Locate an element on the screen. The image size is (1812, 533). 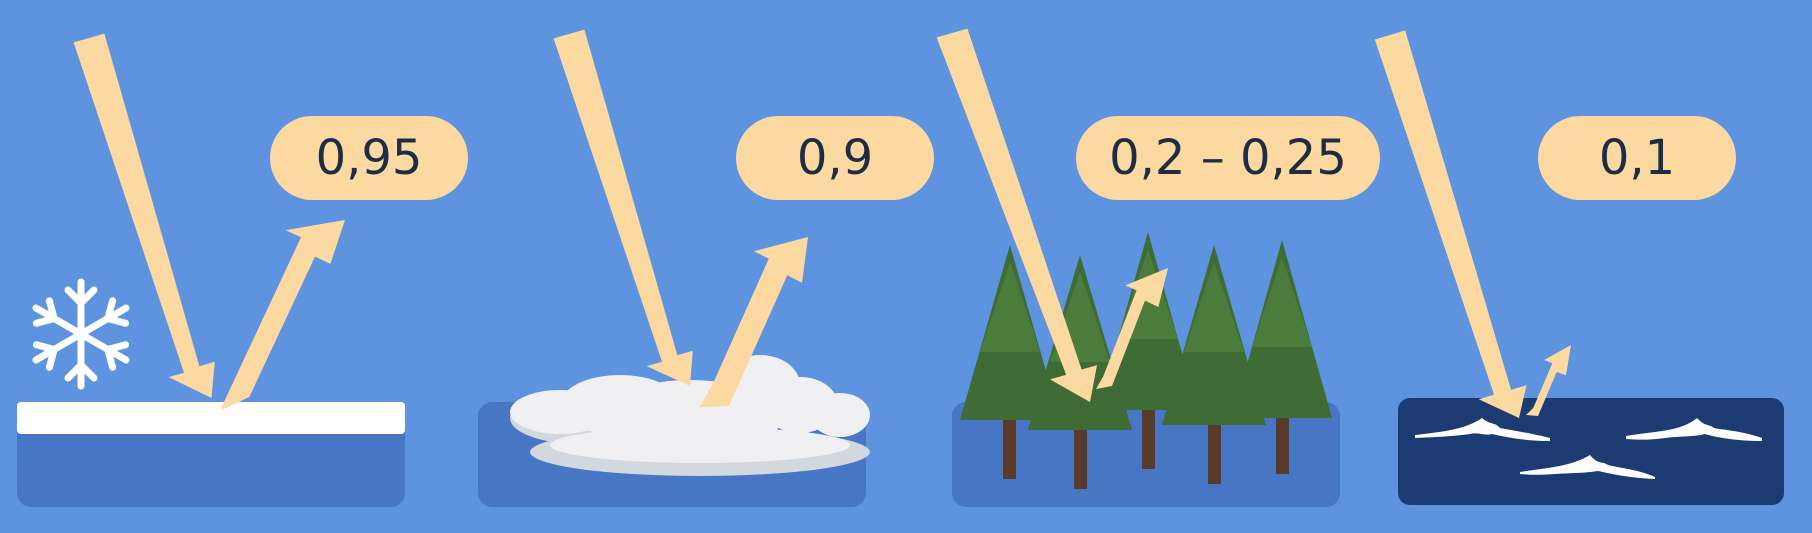
wave-icon is located at coordinates (1588, 448).